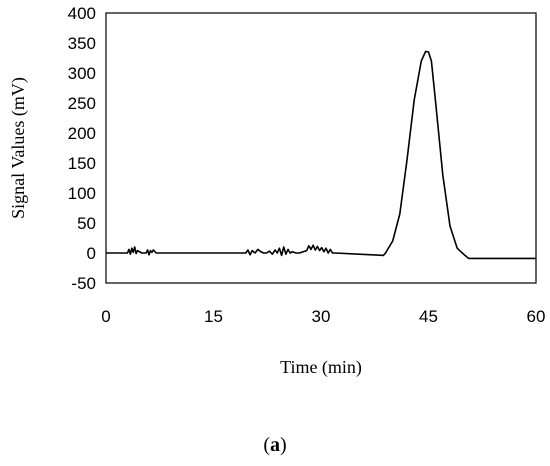 The height and width of the screenshot is (466, 550). What do you see at coordinates (82, 43) in the screenshot?
I see `y-tick-label: 350` at bounding box center [82, 43].